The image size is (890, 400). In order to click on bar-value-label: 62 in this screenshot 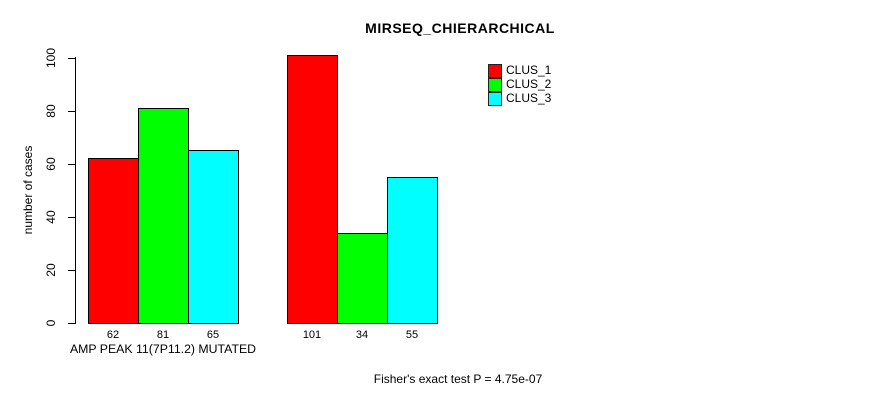, I will do `click(113, 335)`.